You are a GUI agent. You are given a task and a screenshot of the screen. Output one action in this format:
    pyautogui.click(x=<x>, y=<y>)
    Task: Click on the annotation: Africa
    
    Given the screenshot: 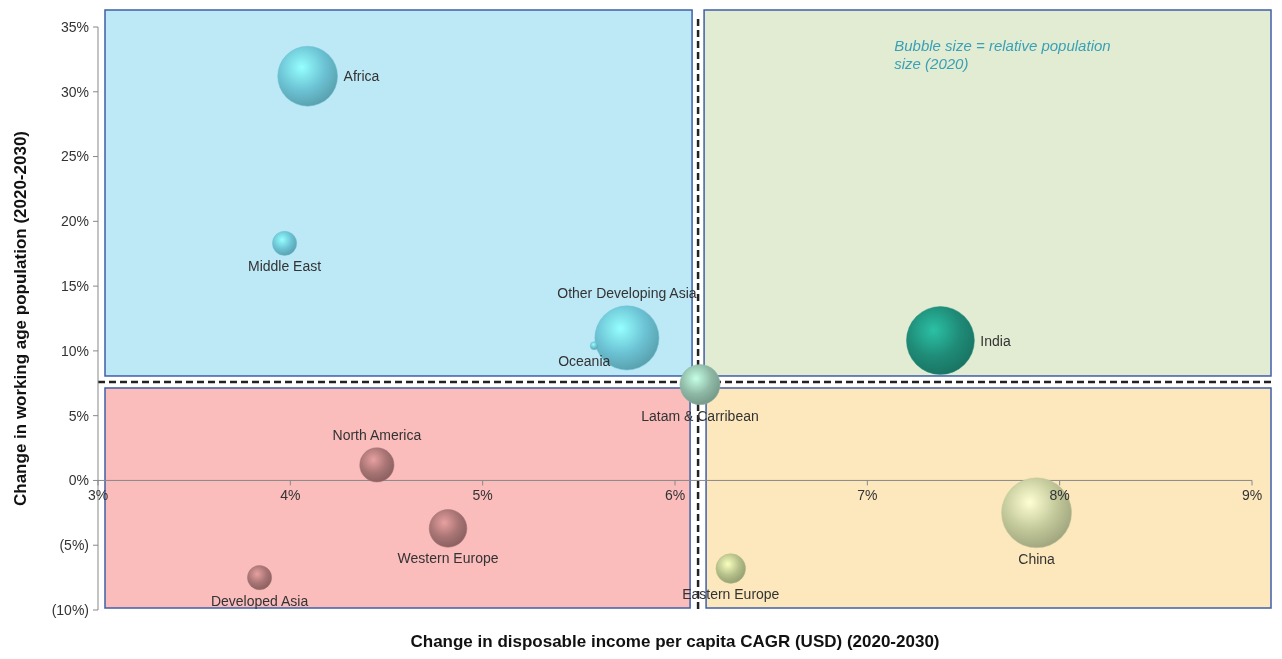 What is the action you would take?
    pyautogui.click(x=361, y=76)
    